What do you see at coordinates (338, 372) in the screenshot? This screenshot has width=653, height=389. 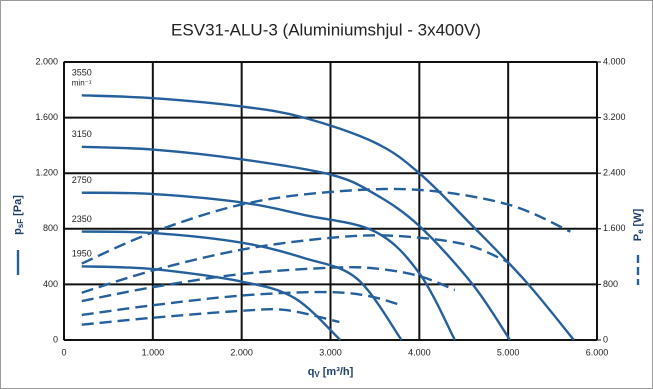 I see `x-axis-label-unit: [m³/h]` at bounding box center [338, 372].